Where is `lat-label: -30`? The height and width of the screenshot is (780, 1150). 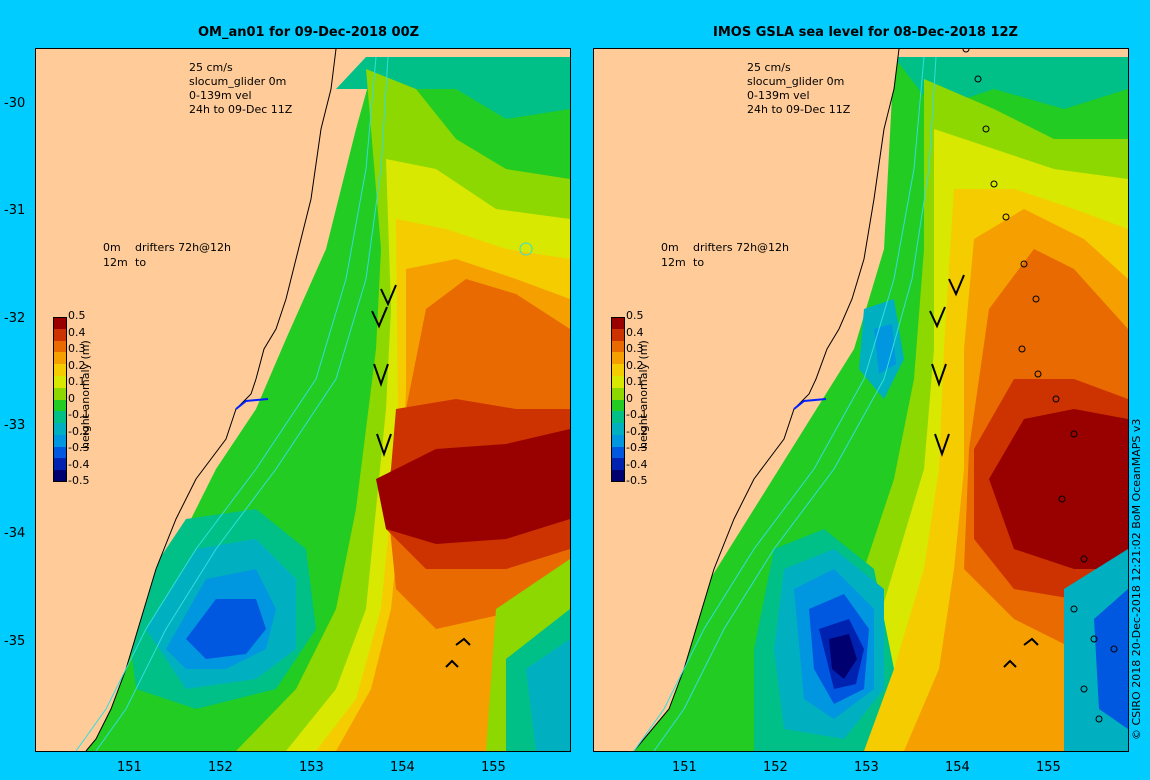
lat-label: -30 is located at coordinates (15, 103).